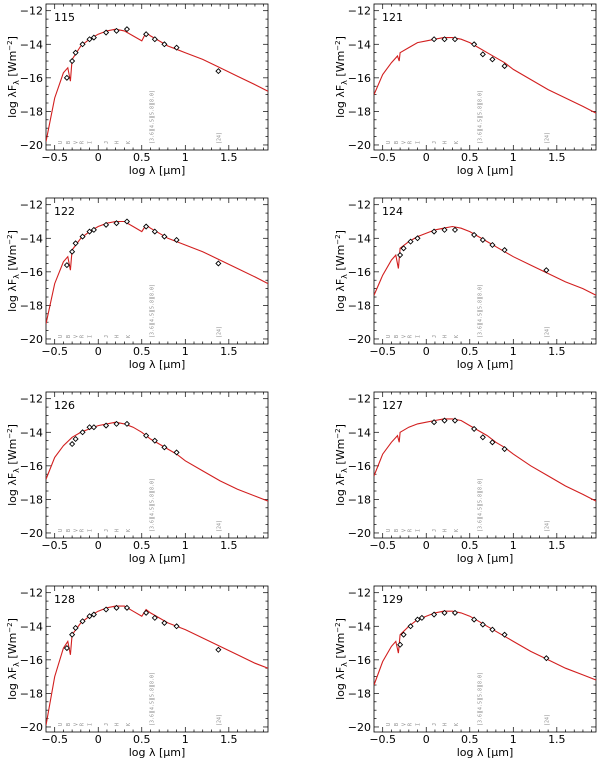 The width and height of the screenshot is (600, 766). What do you see at coordinates (64, 211) in the screenshot?
I see `panel-number: 122` at bounding box center [64, 211].